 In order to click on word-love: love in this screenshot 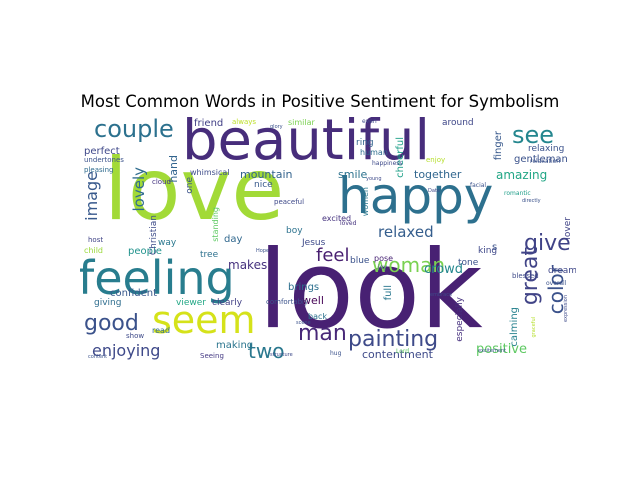, I will do `click(194, 190)`.